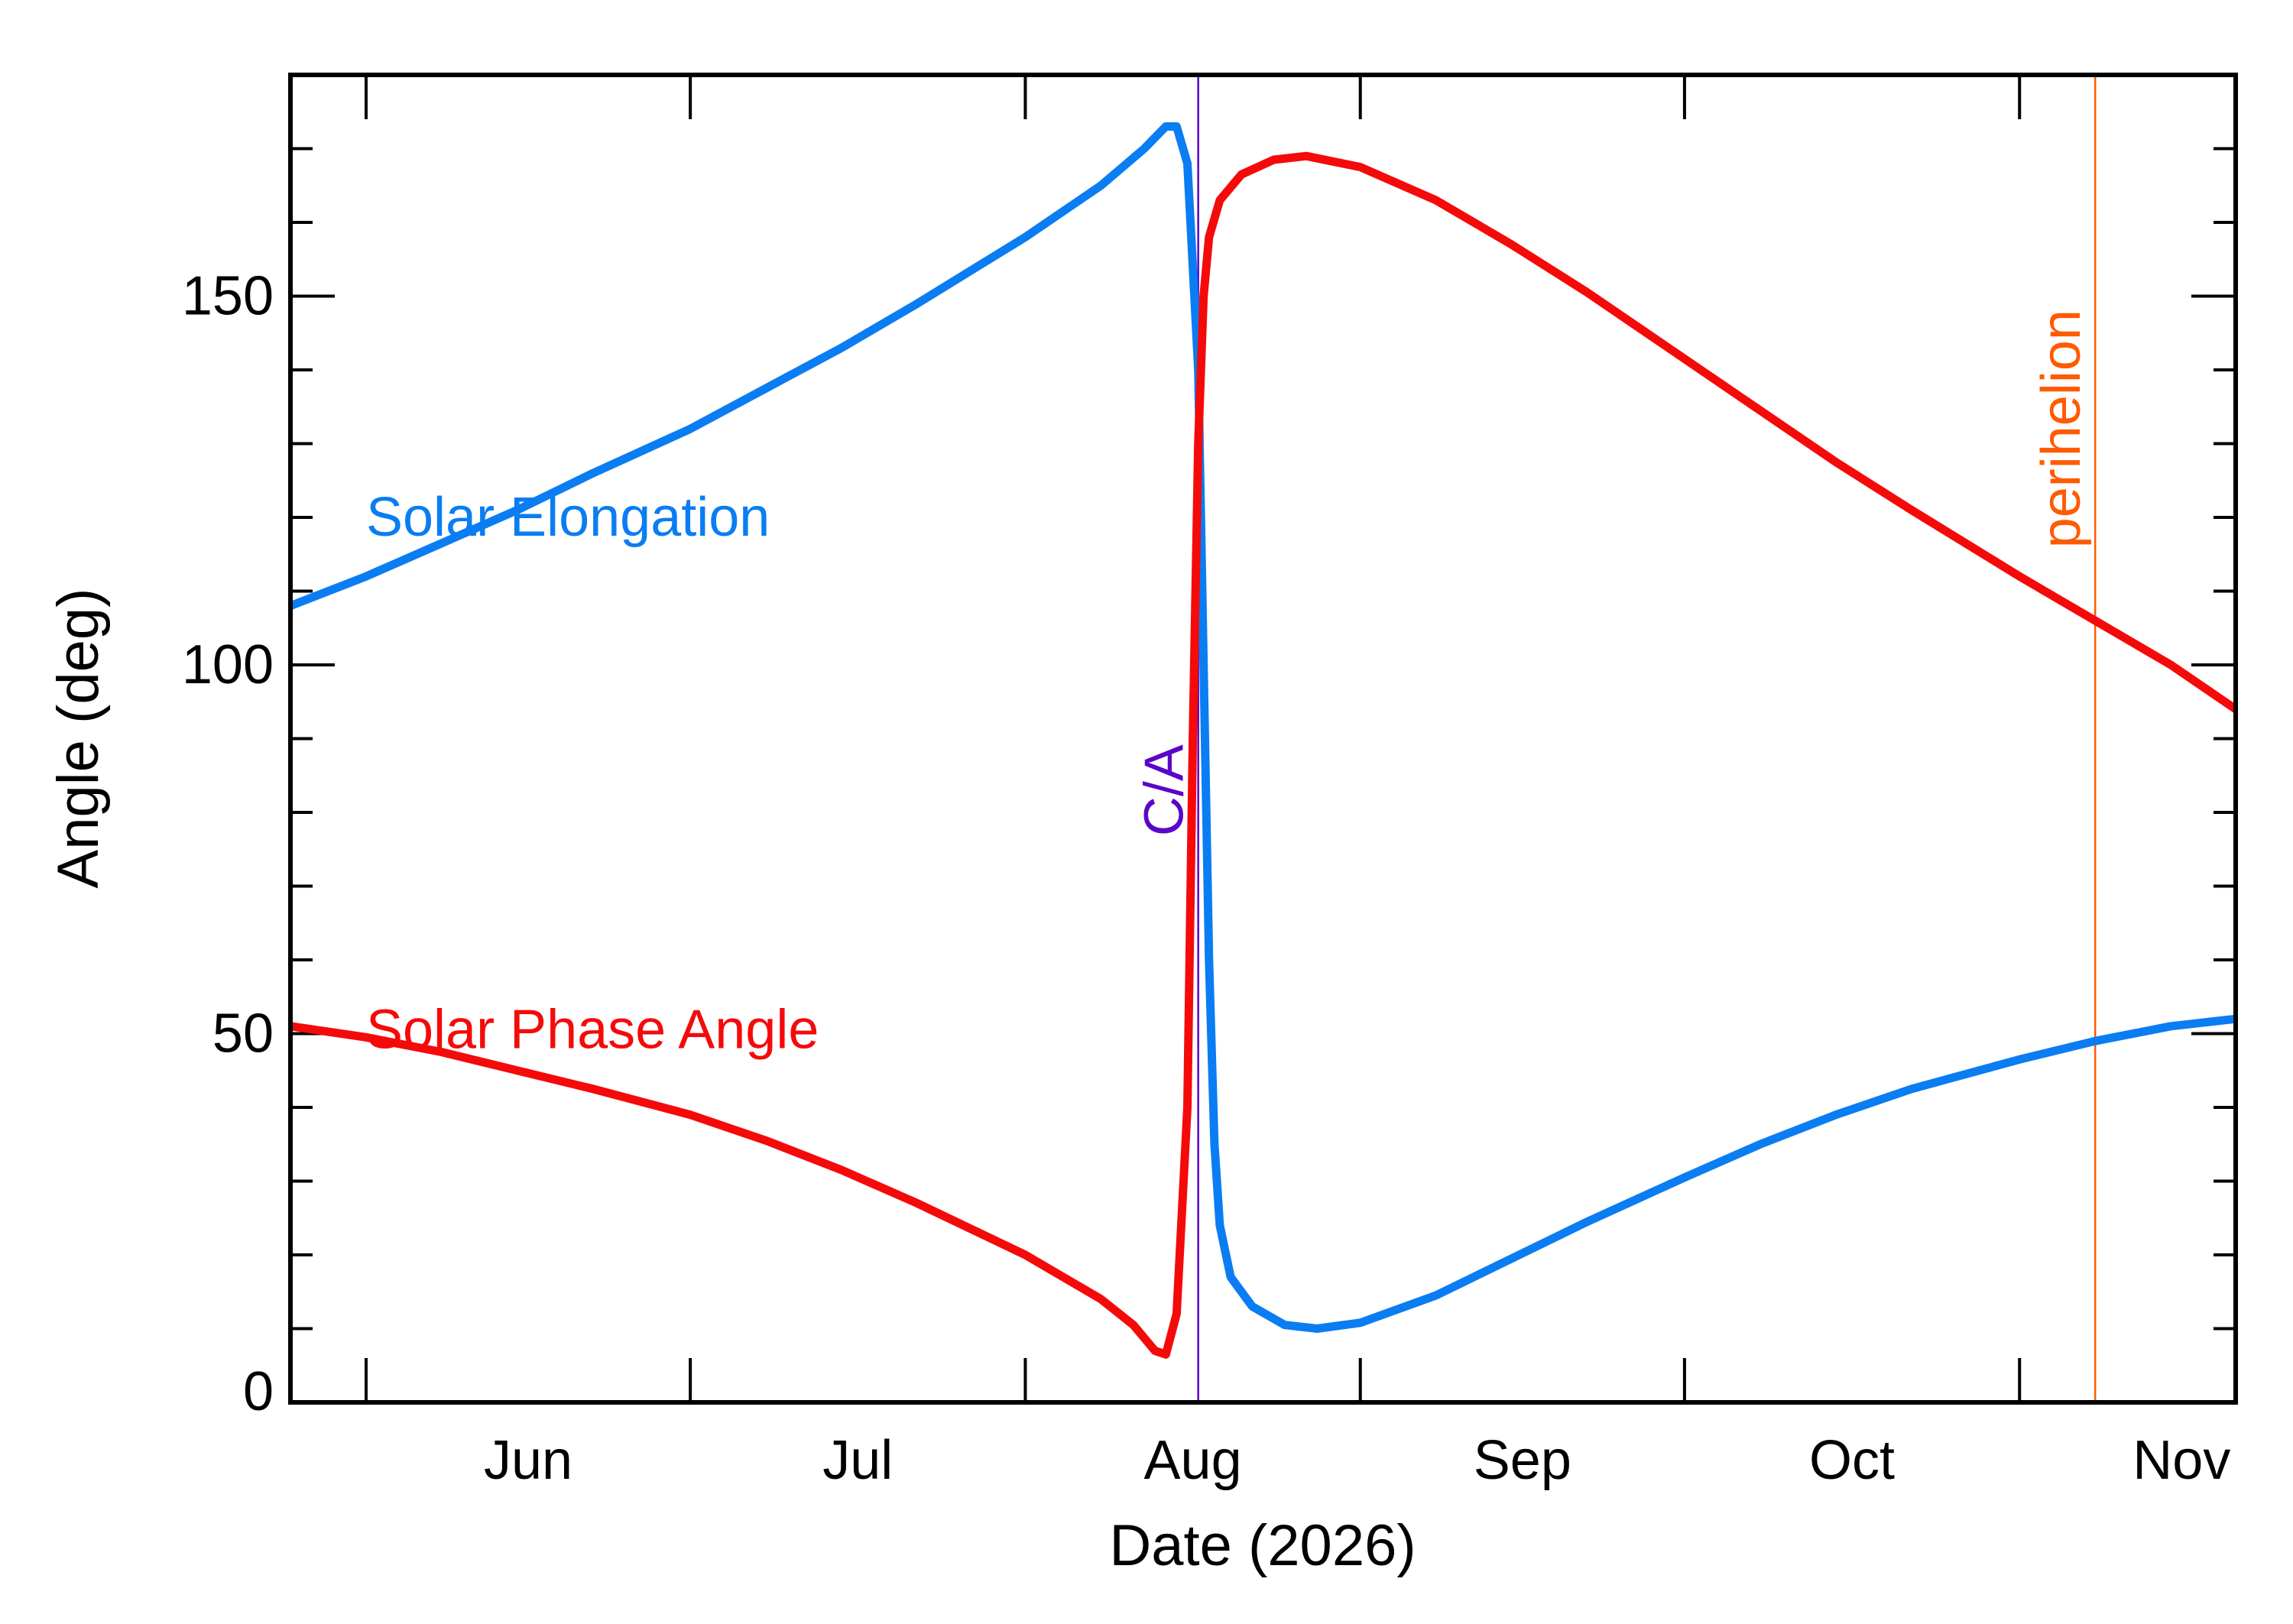 Image resolution: width=2293 pixels, height=1624 pixels. What do you see at coordinates (78, 738) in the screenshot?
I see `y-axis-label: Angle (deg)` at bounding box center [78, 738].